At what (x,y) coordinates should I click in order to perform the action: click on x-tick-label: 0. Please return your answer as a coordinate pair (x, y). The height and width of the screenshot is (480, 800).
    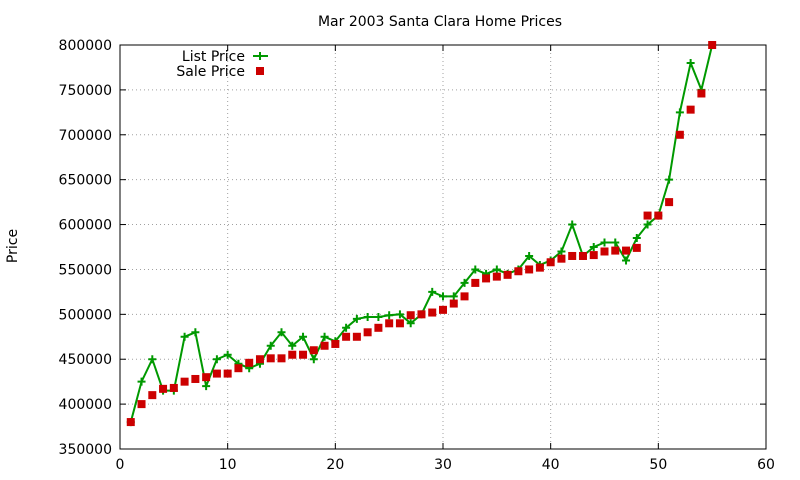
    Looking at the image, I should click on (120, 465).